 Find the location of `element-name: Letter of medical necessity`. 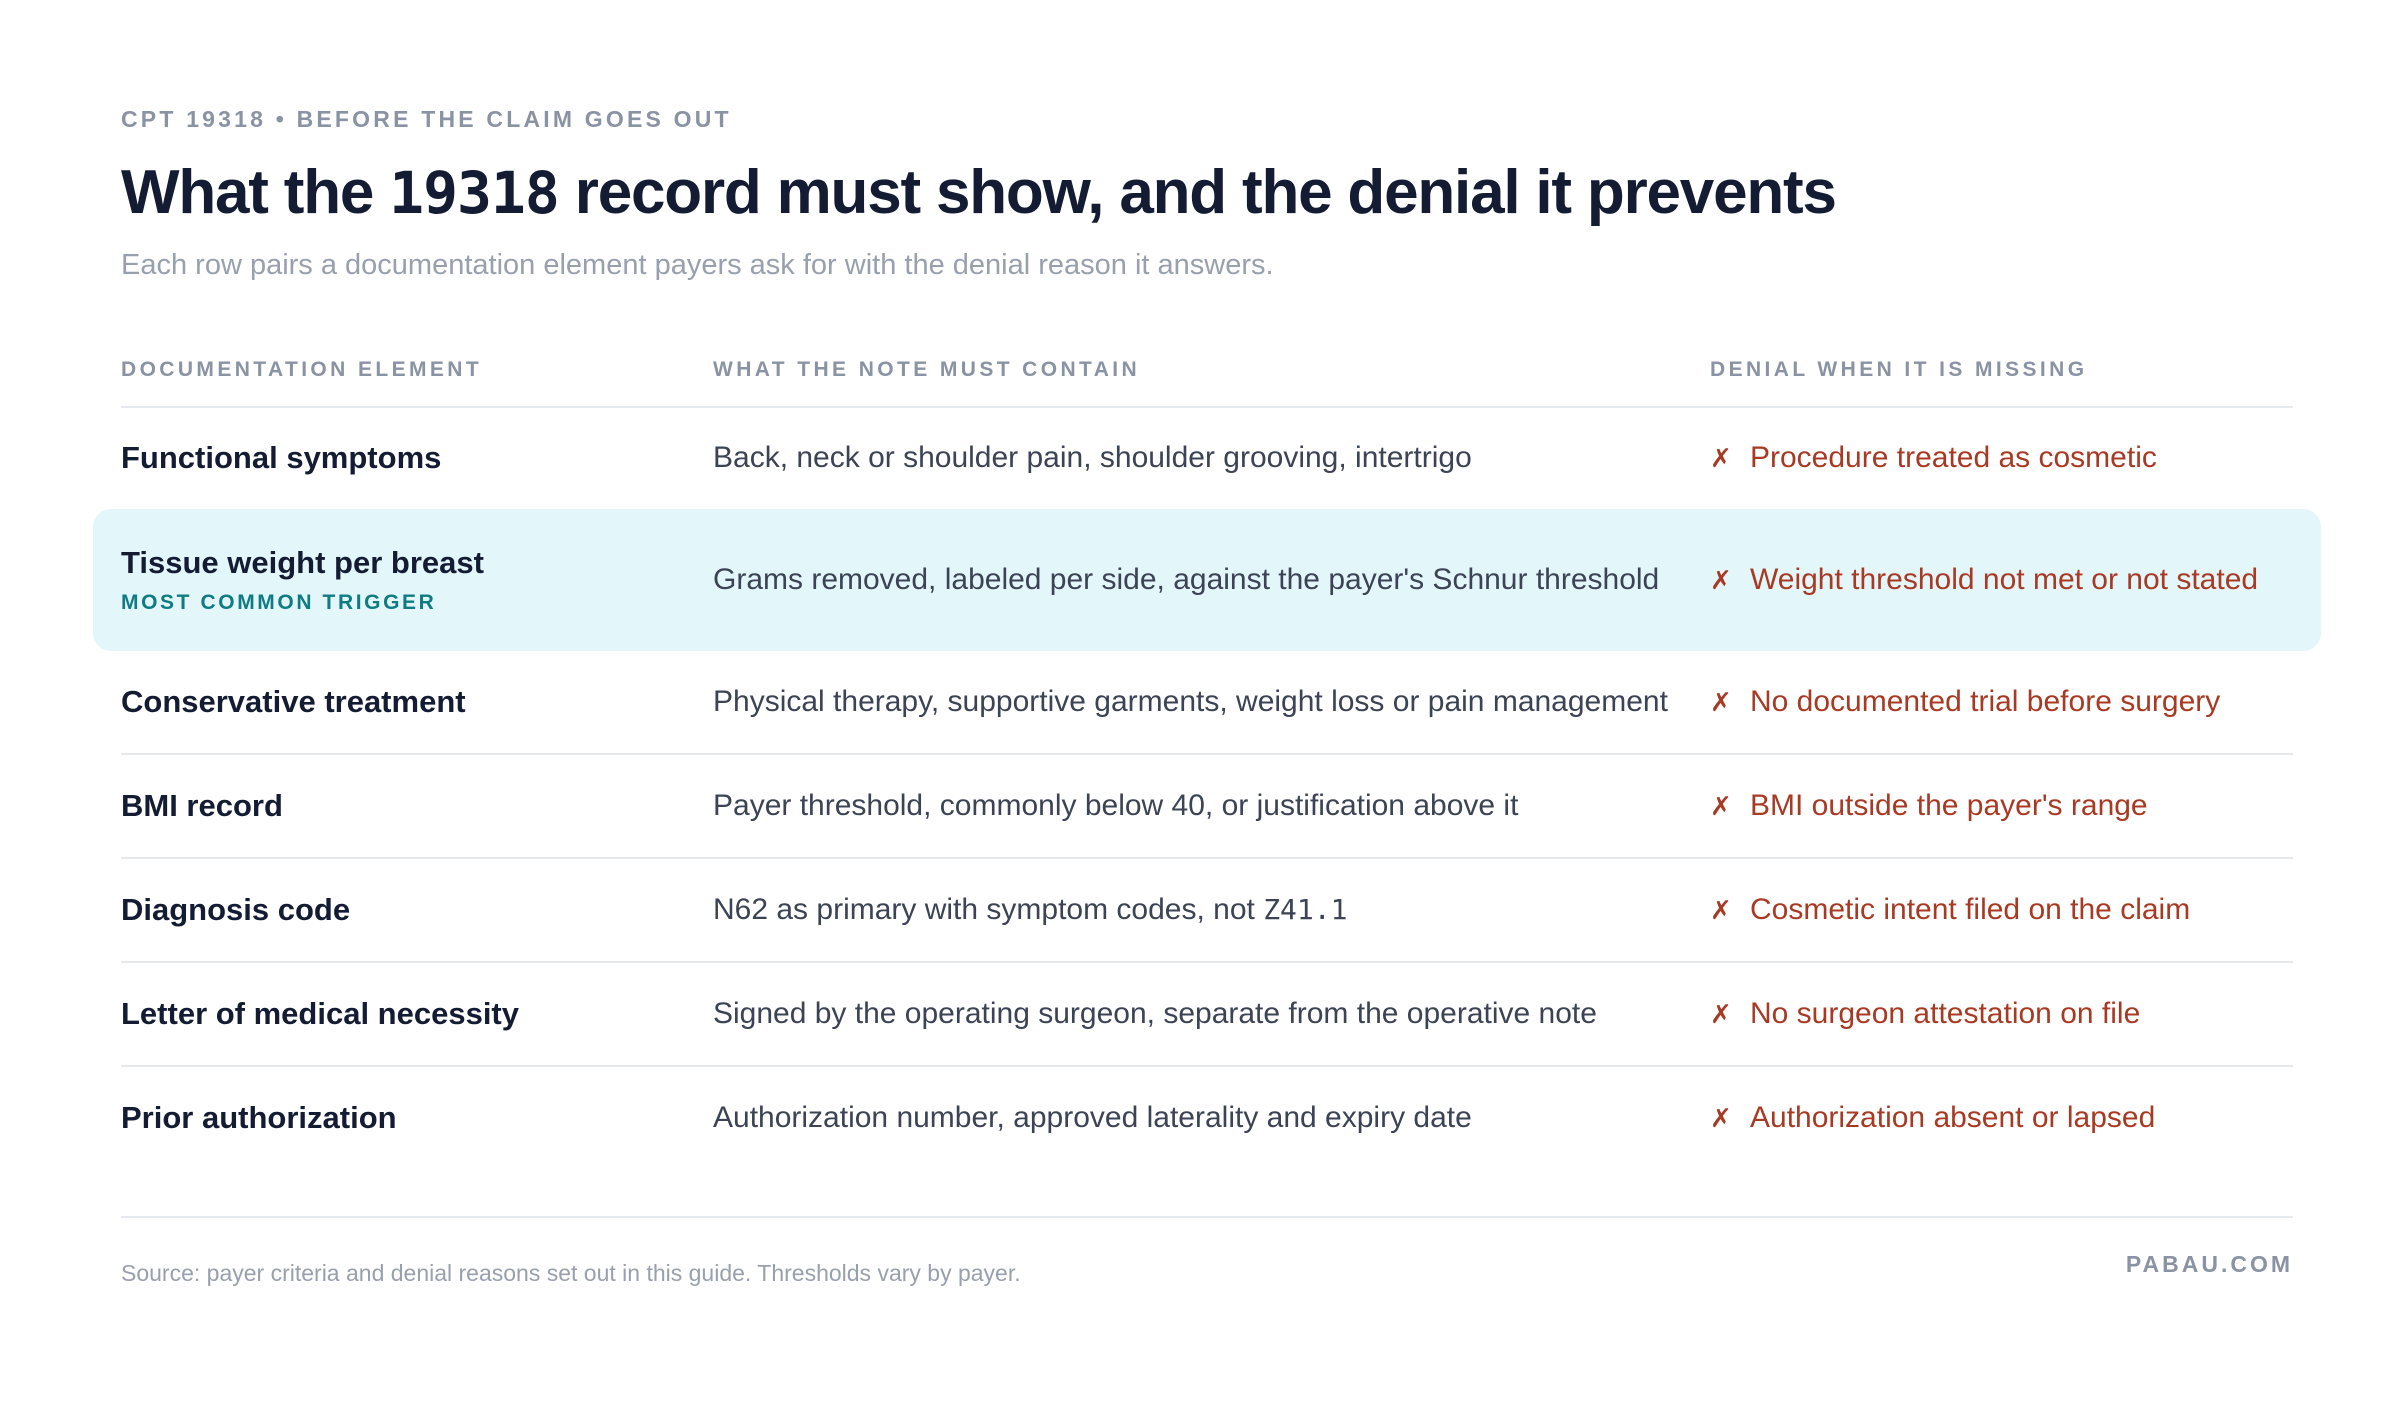

element-name: Letter of medical necessity is located at coordinates (320, 1013).